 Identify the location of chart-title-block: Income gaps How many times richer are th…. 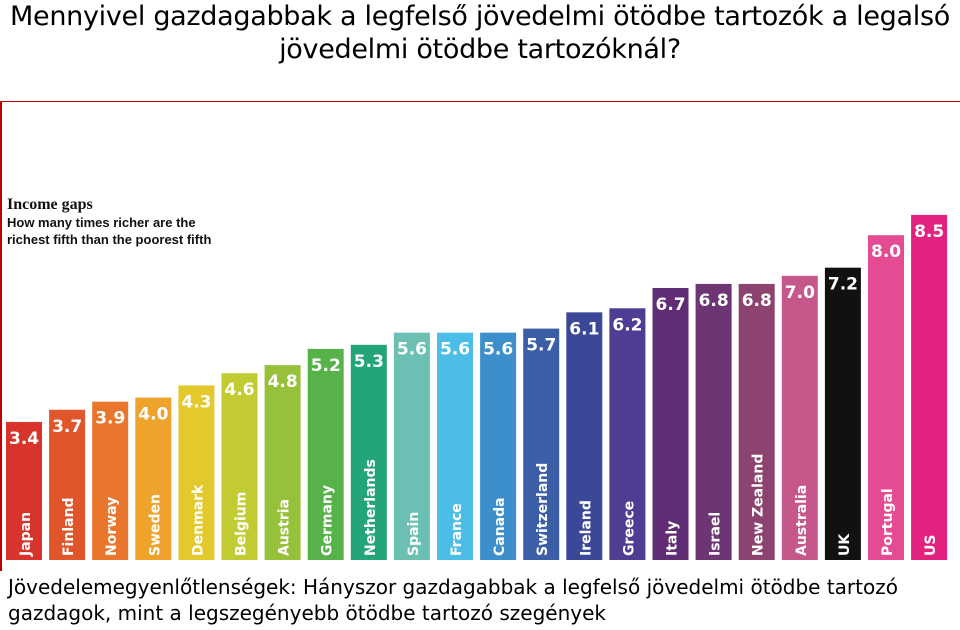
(122, 222).